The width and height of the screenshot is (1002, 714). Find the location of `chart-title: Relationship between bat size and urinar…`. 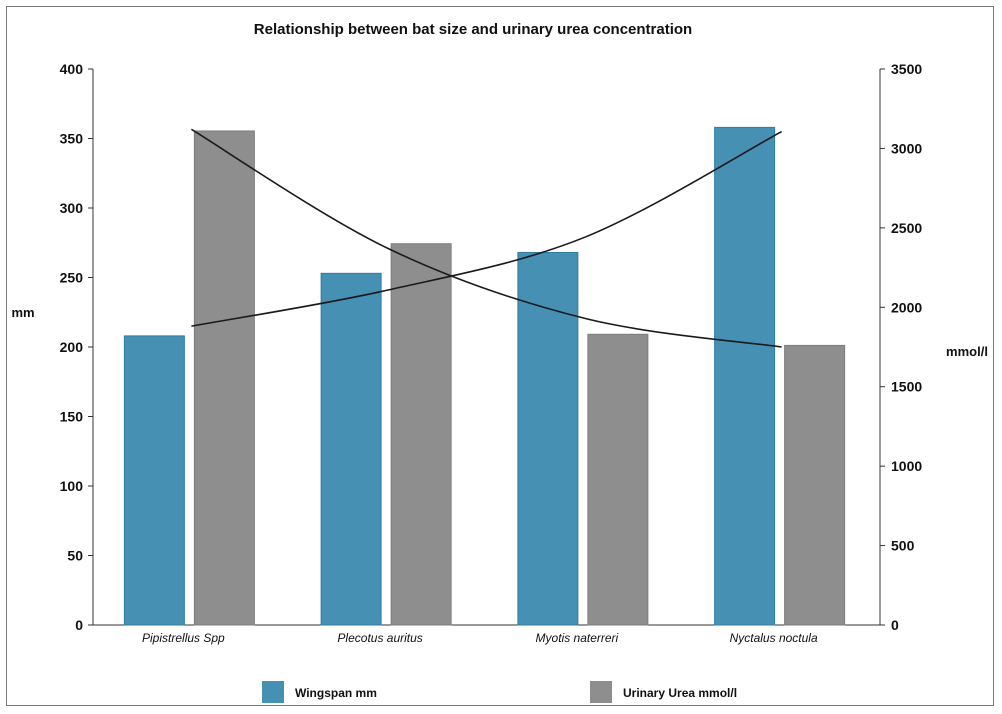

chart-title: Relationship between bat size and urinar… is located at coordinates (473, 29).